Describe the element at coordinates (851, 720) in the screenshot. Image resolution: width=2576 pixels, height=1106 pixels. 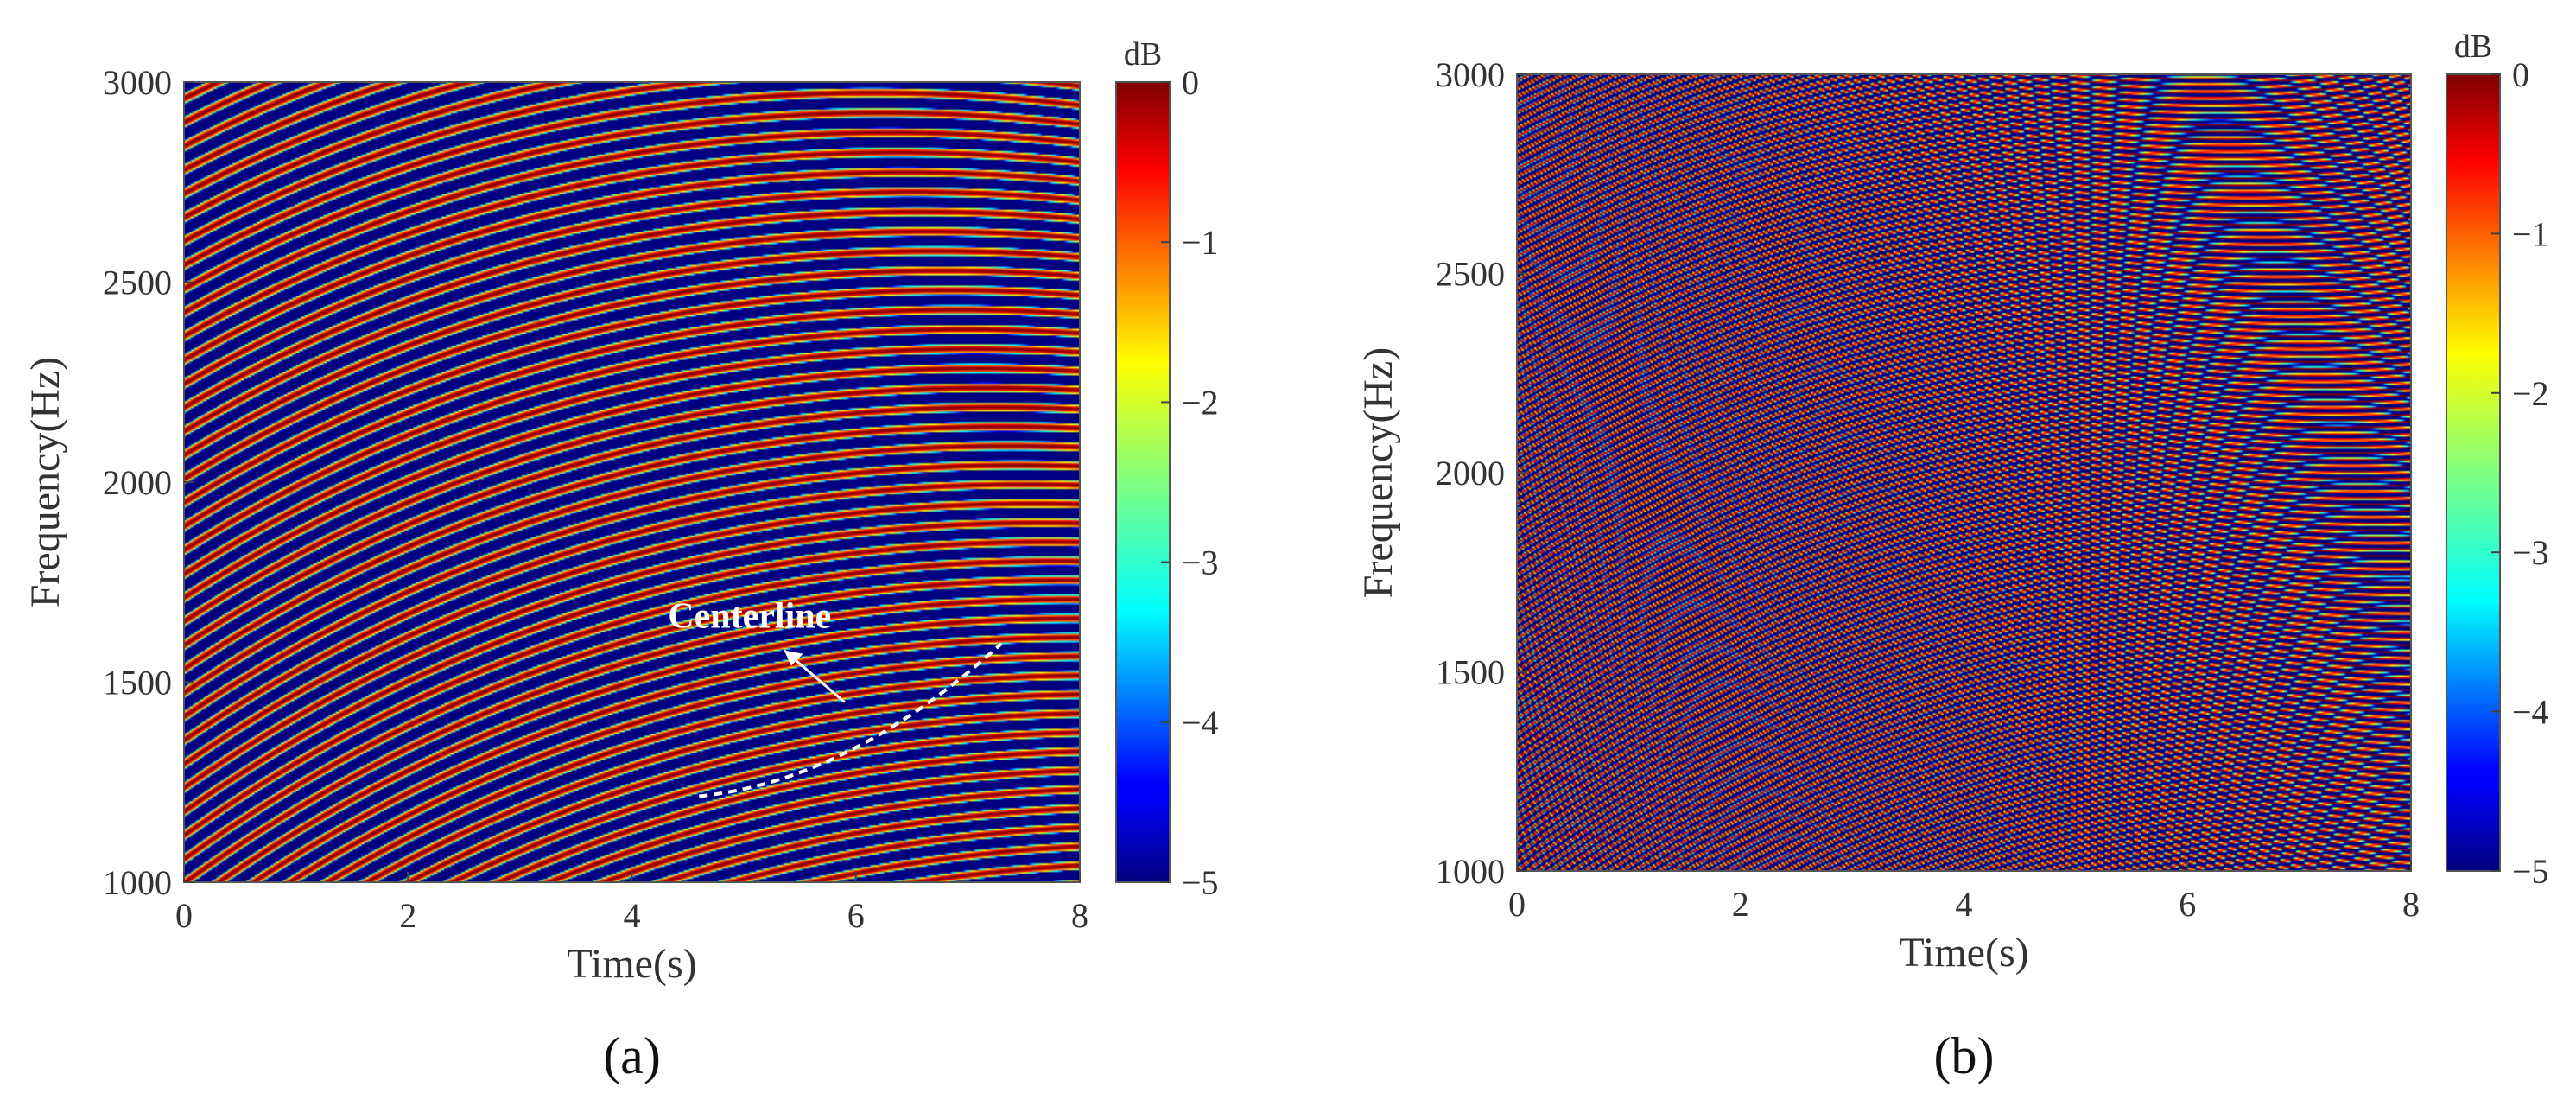
I see `centerline-curve` at that location.